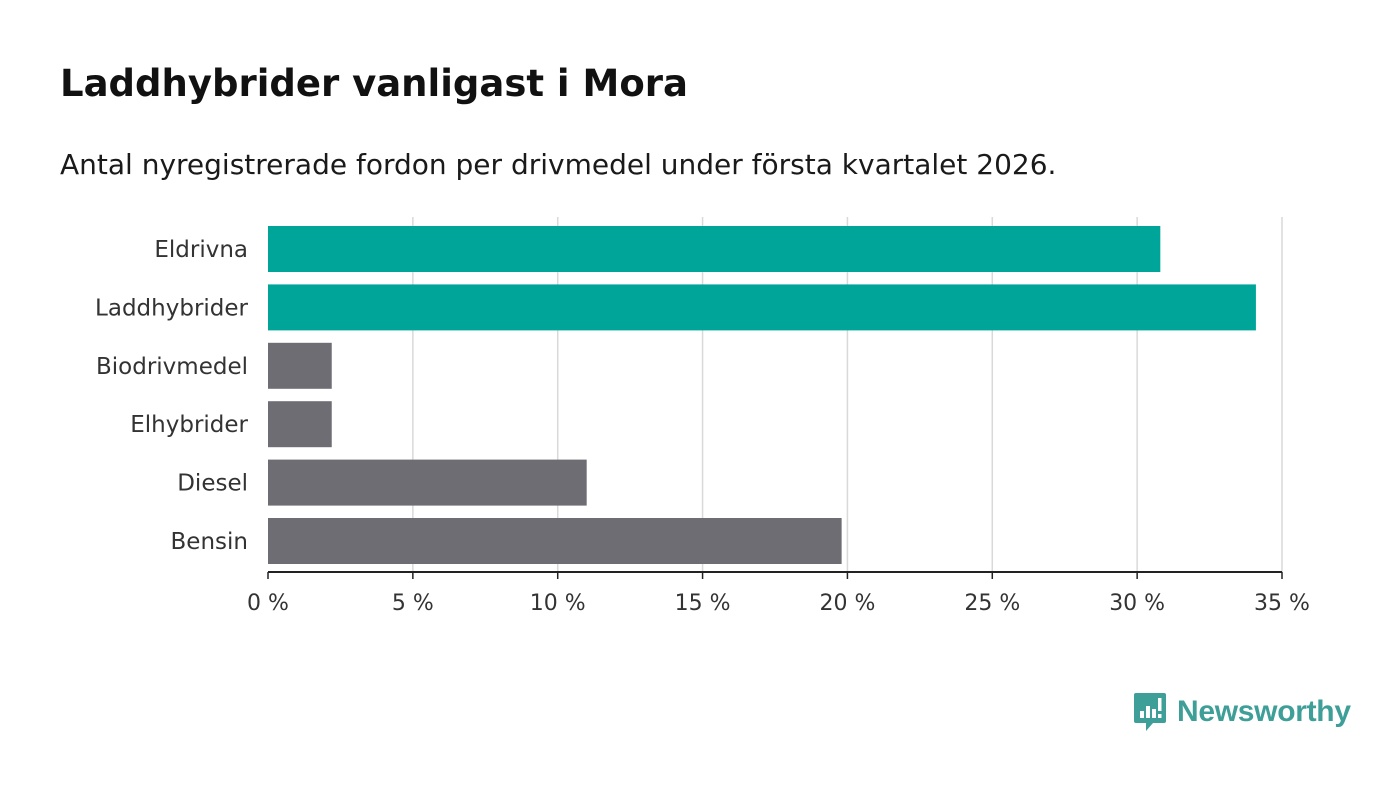 The width and height of the screenshot is (1400, 793). What do you see at coordinates (374, 83) in the screenshot?
I see `chart-title: Laddhybrider vanligast i Mora` at bounding box center [374, 83].